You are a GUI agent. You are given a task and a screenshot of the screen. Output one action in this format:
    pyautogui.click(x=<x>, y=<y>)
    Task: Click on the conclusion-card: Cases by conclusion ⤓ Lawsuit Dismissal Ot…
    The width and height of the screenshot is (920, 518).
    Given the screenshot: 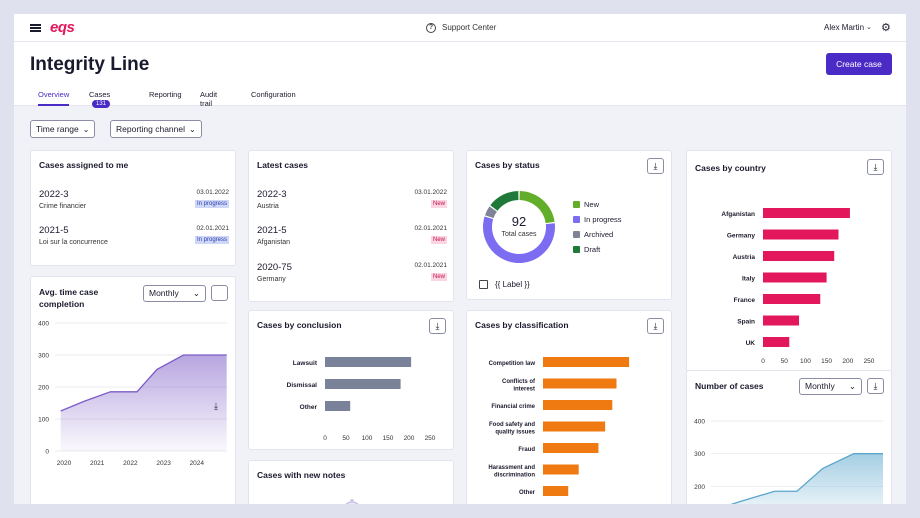 What is the action you would take?
    pyautogui.click(x=351, y=380)
    